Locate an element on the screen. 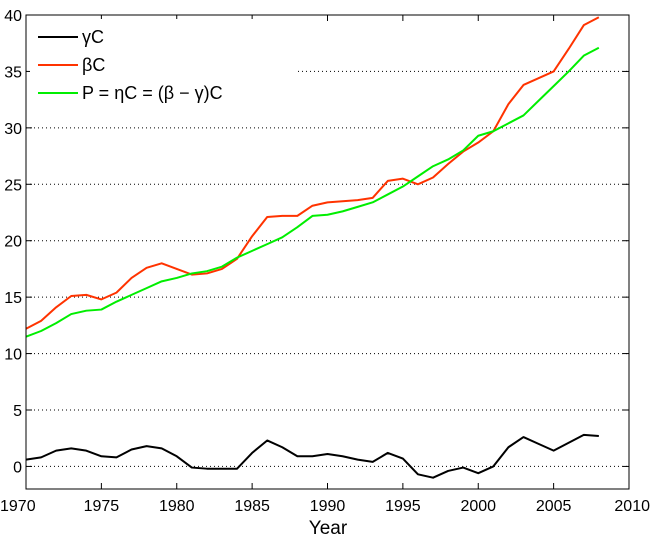 The width and height of the screenshot is (654, 543). legend-label-1: βC is located at coordinates (93, 65).